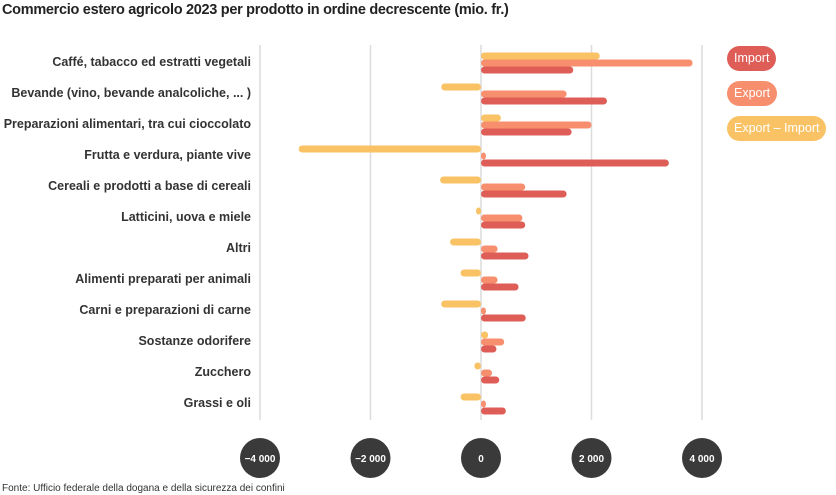 Image resolution: width=836 pixels, height=495 pixels. I want to click on category-label: Grassi e oli, so click(217, 403).